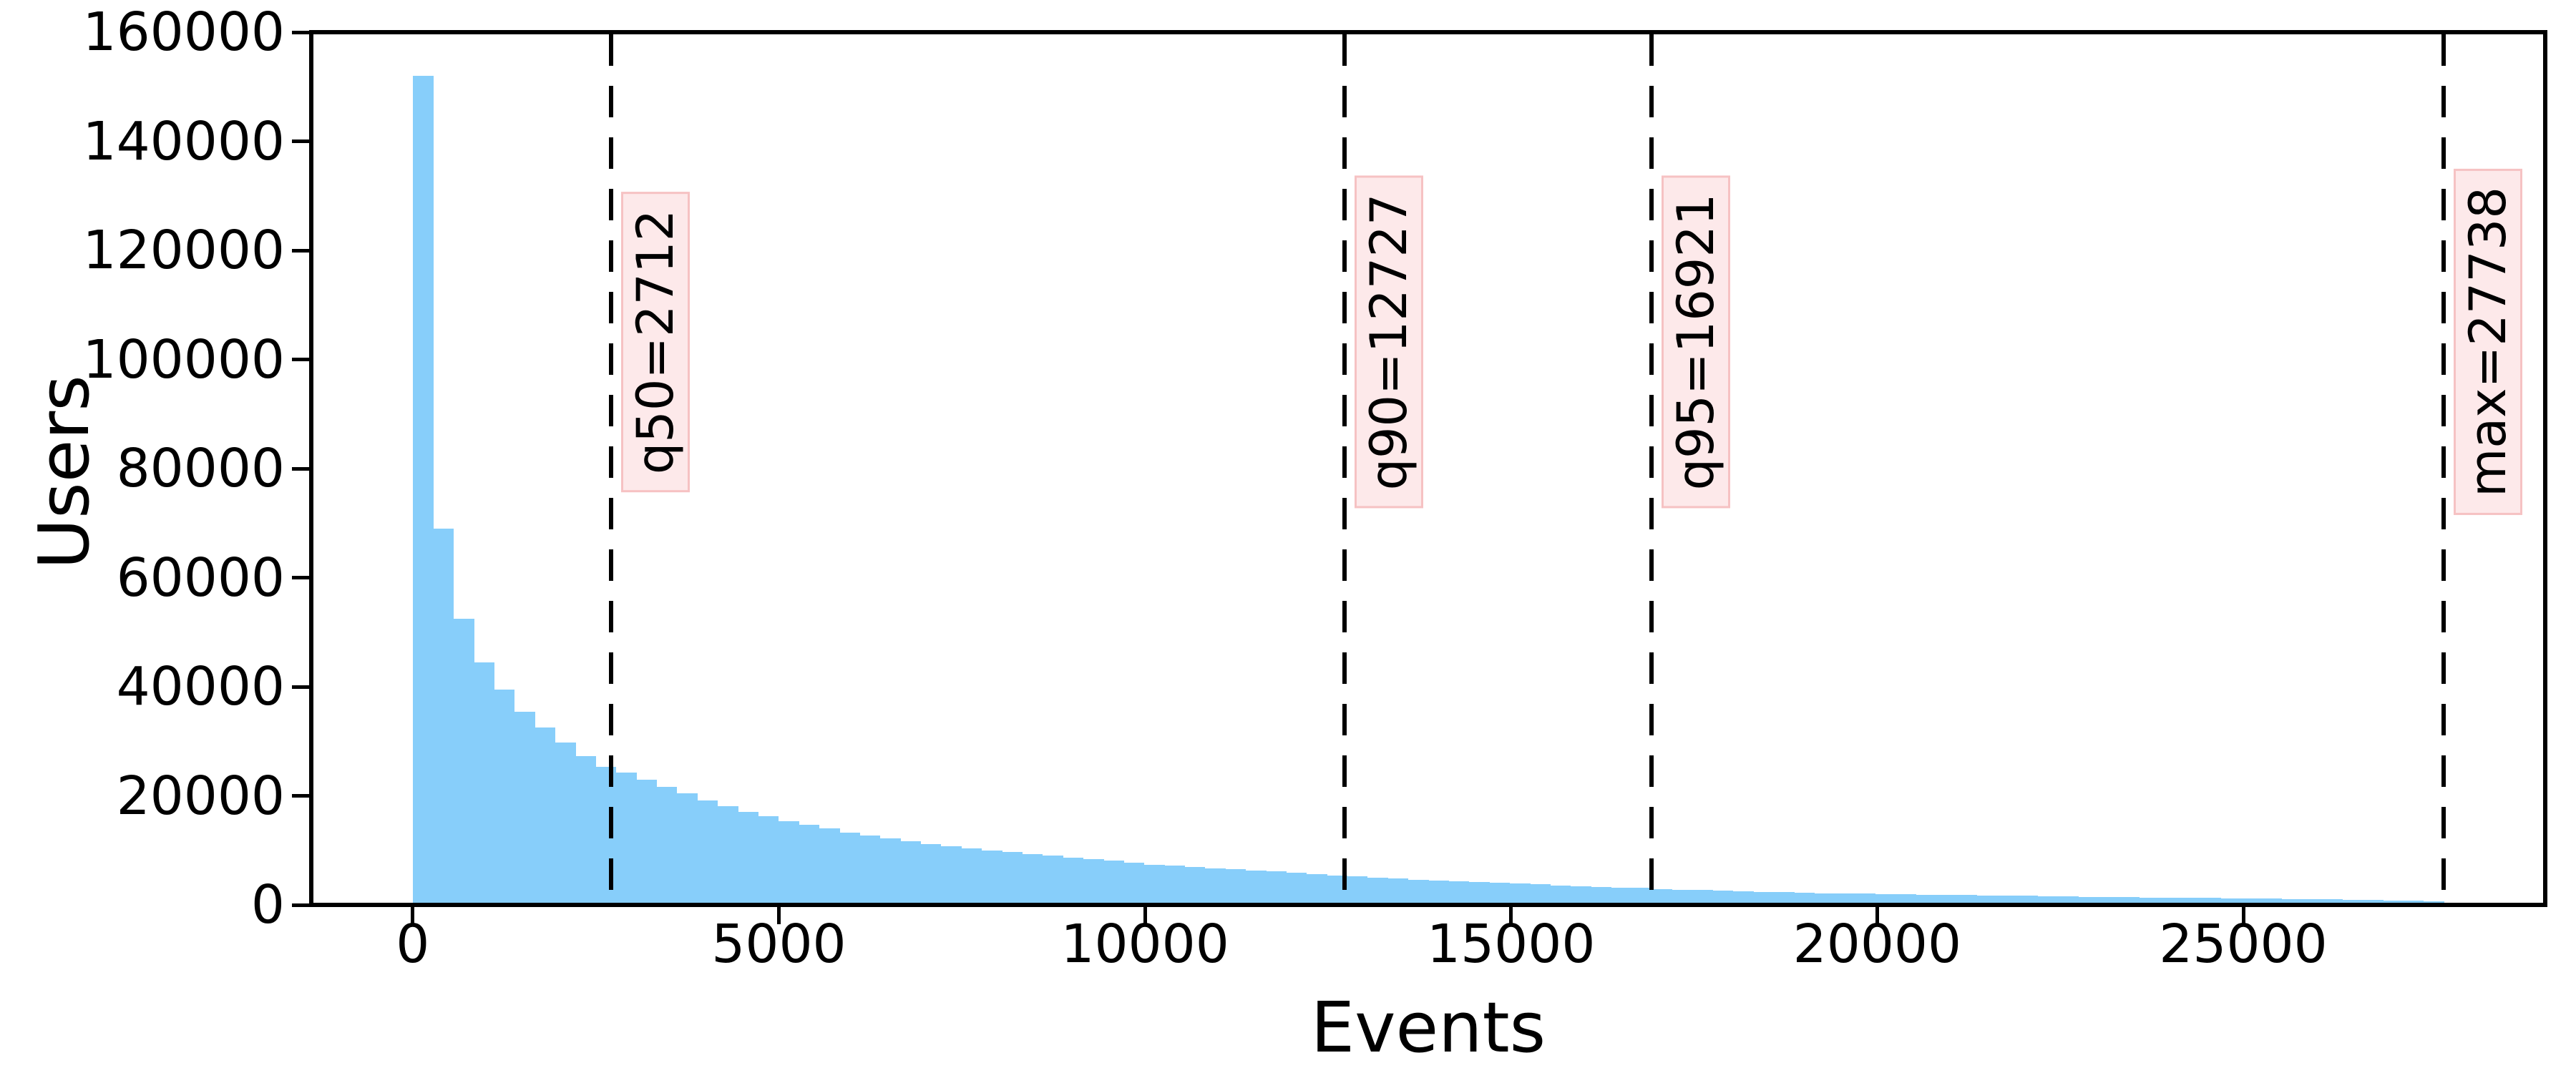  I want to click on x-tick-label: 10000, so click(1144, 944).